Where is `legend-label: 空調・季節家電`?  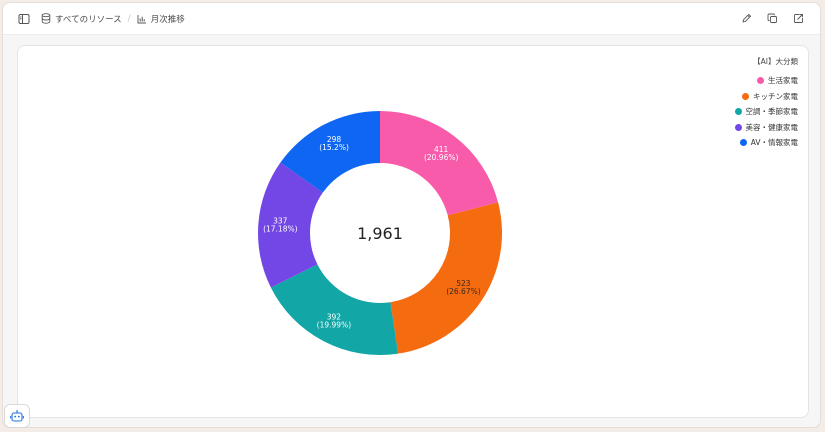 legend-label: 空調・季節家電 is located at coordinates (772, 112).